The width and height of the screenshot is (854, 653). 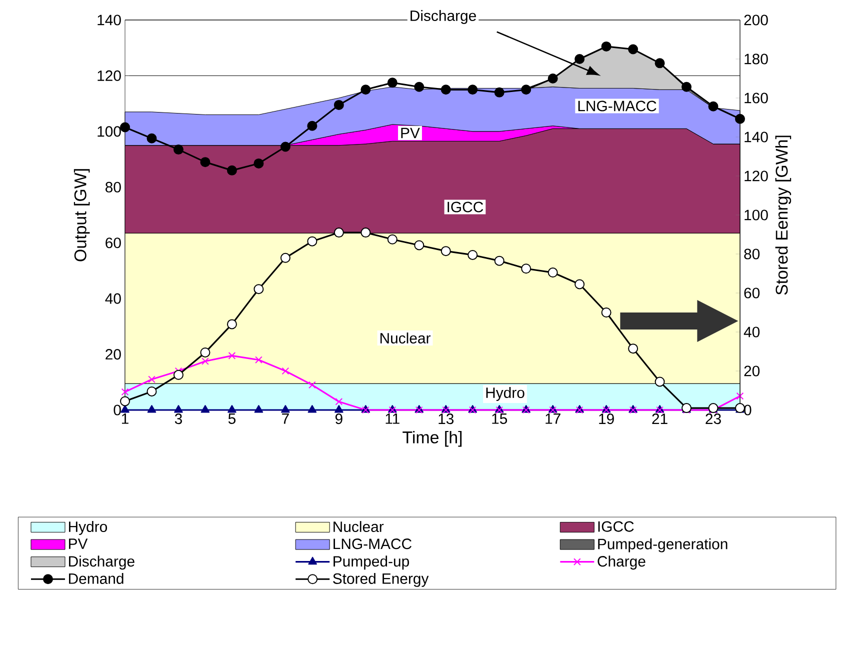 I want to click on legend-label: LNG-MACC, so click(x=373, y=544).